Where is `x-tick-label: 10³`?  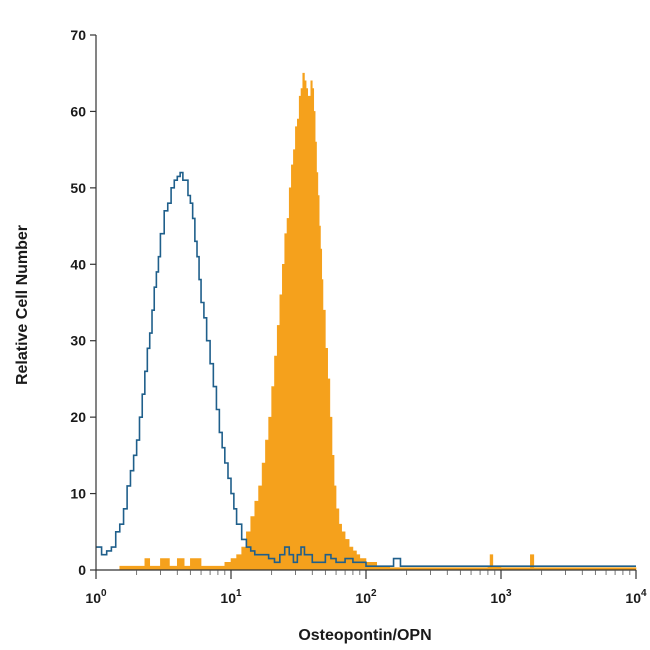 x-tick-label: 10³ is located at coordinates (501, 597).